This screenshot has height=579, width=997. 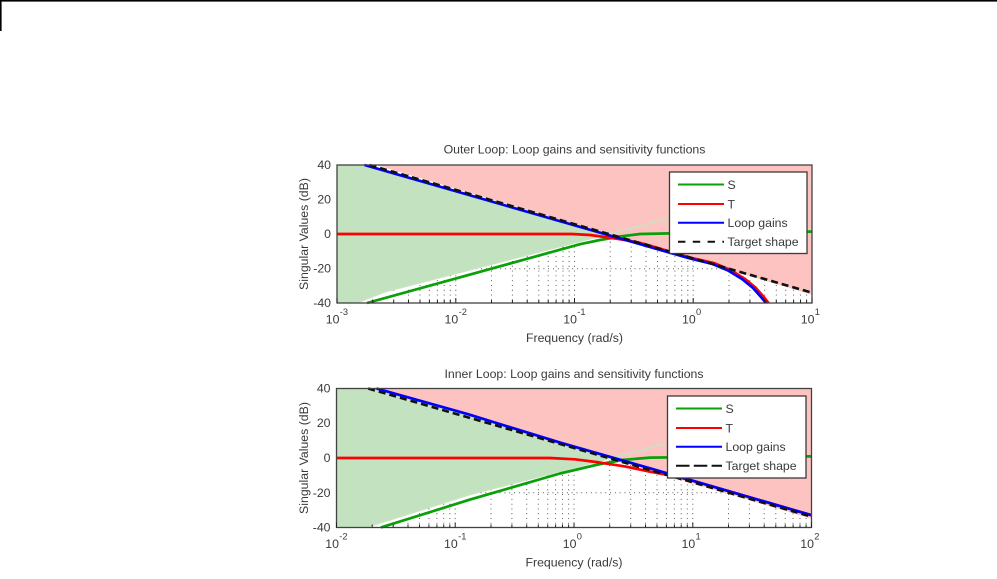 What do you see at coordinates (344, 312) in the screenshot?
I see `svg-text: -3` at bounding box center [344, 312].